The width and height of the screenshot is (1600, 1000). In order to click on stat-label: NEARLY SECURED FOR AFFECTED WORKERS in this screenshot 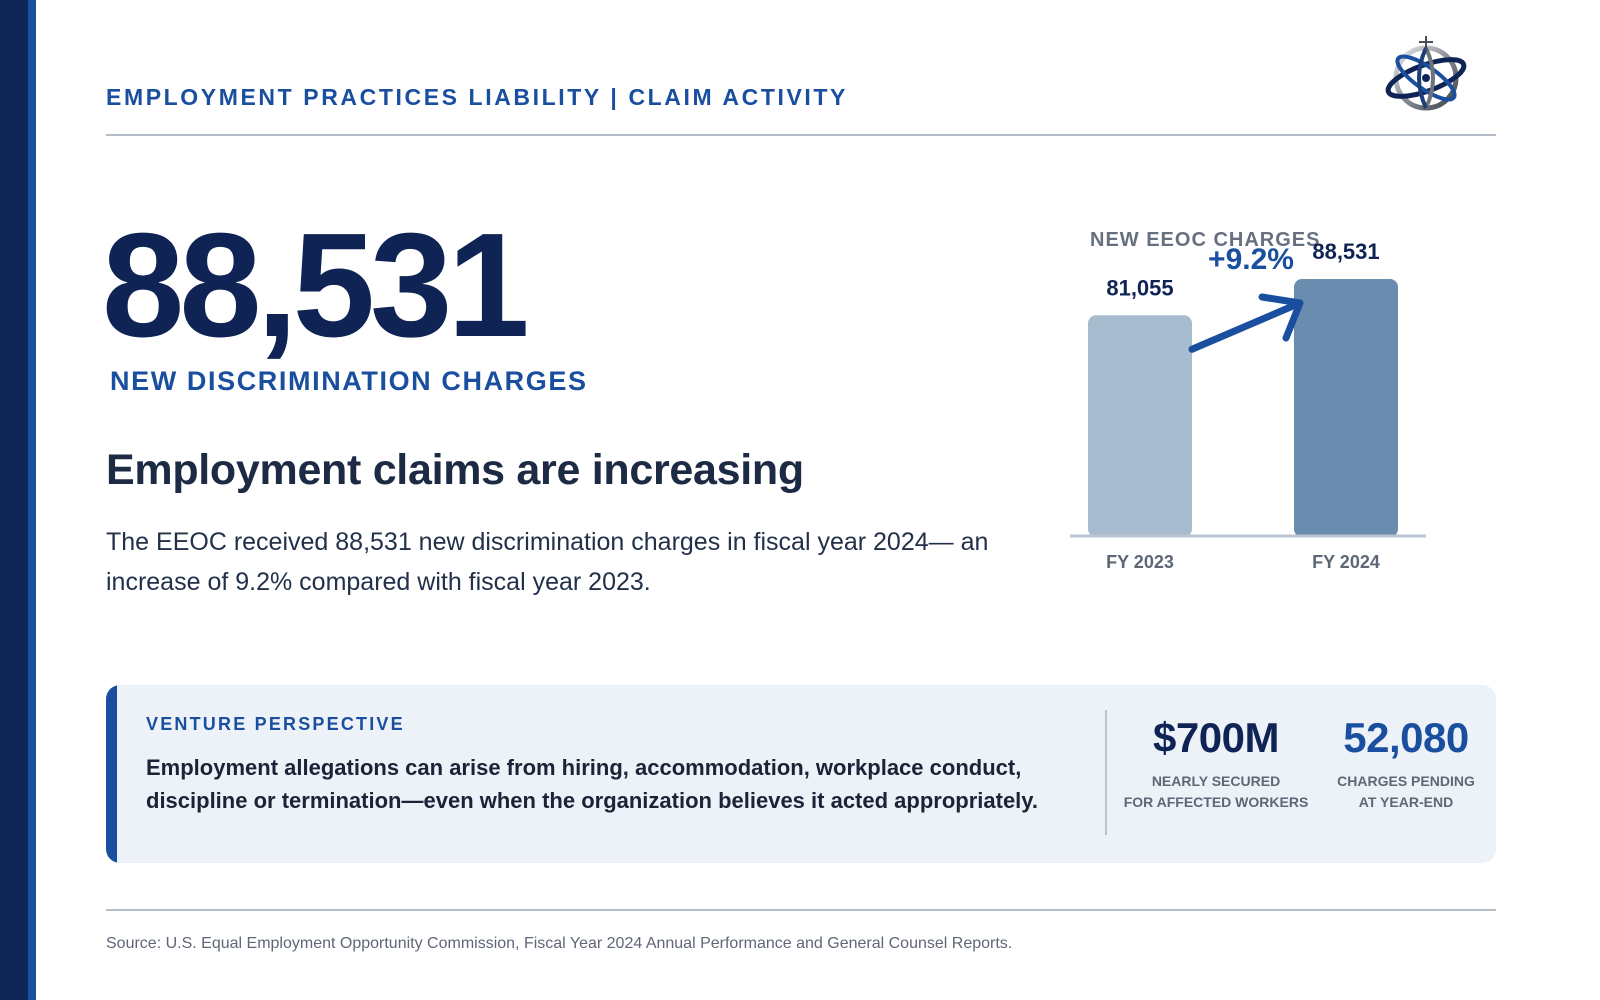, I will do `click(1216, 791)`.